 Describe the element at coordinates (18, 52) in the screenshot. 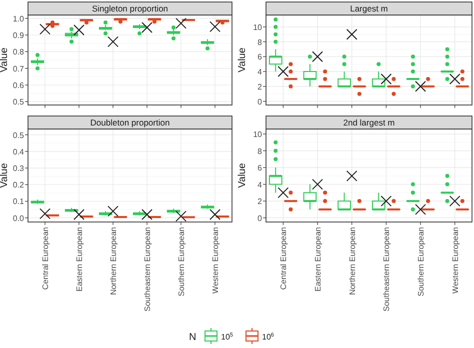

I see `y-tick-label: 0.8` at that location.